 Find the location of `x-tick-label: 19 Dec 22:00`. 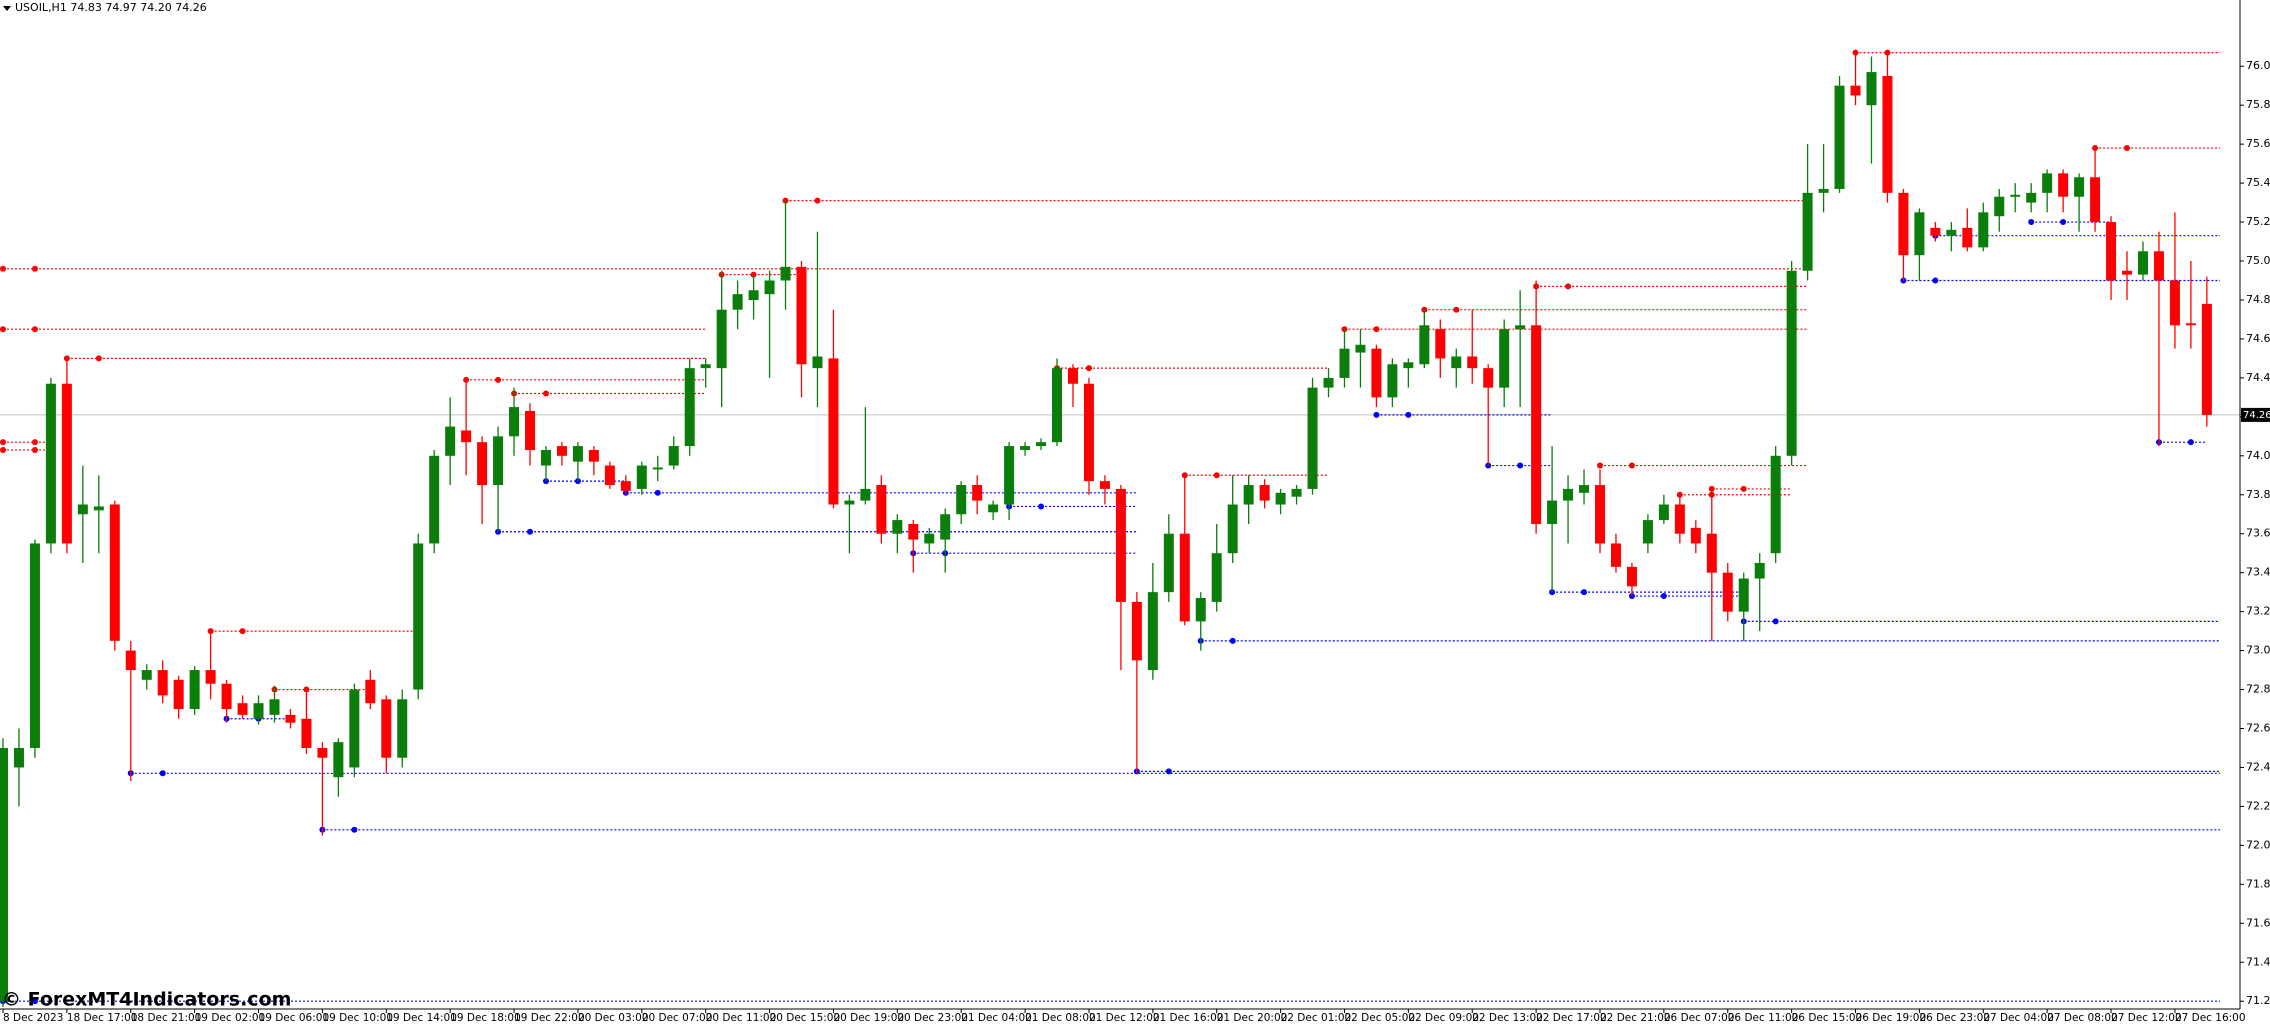

x-tick-label: 19 Dec 22:00 is located at coordinates (549, 1018).